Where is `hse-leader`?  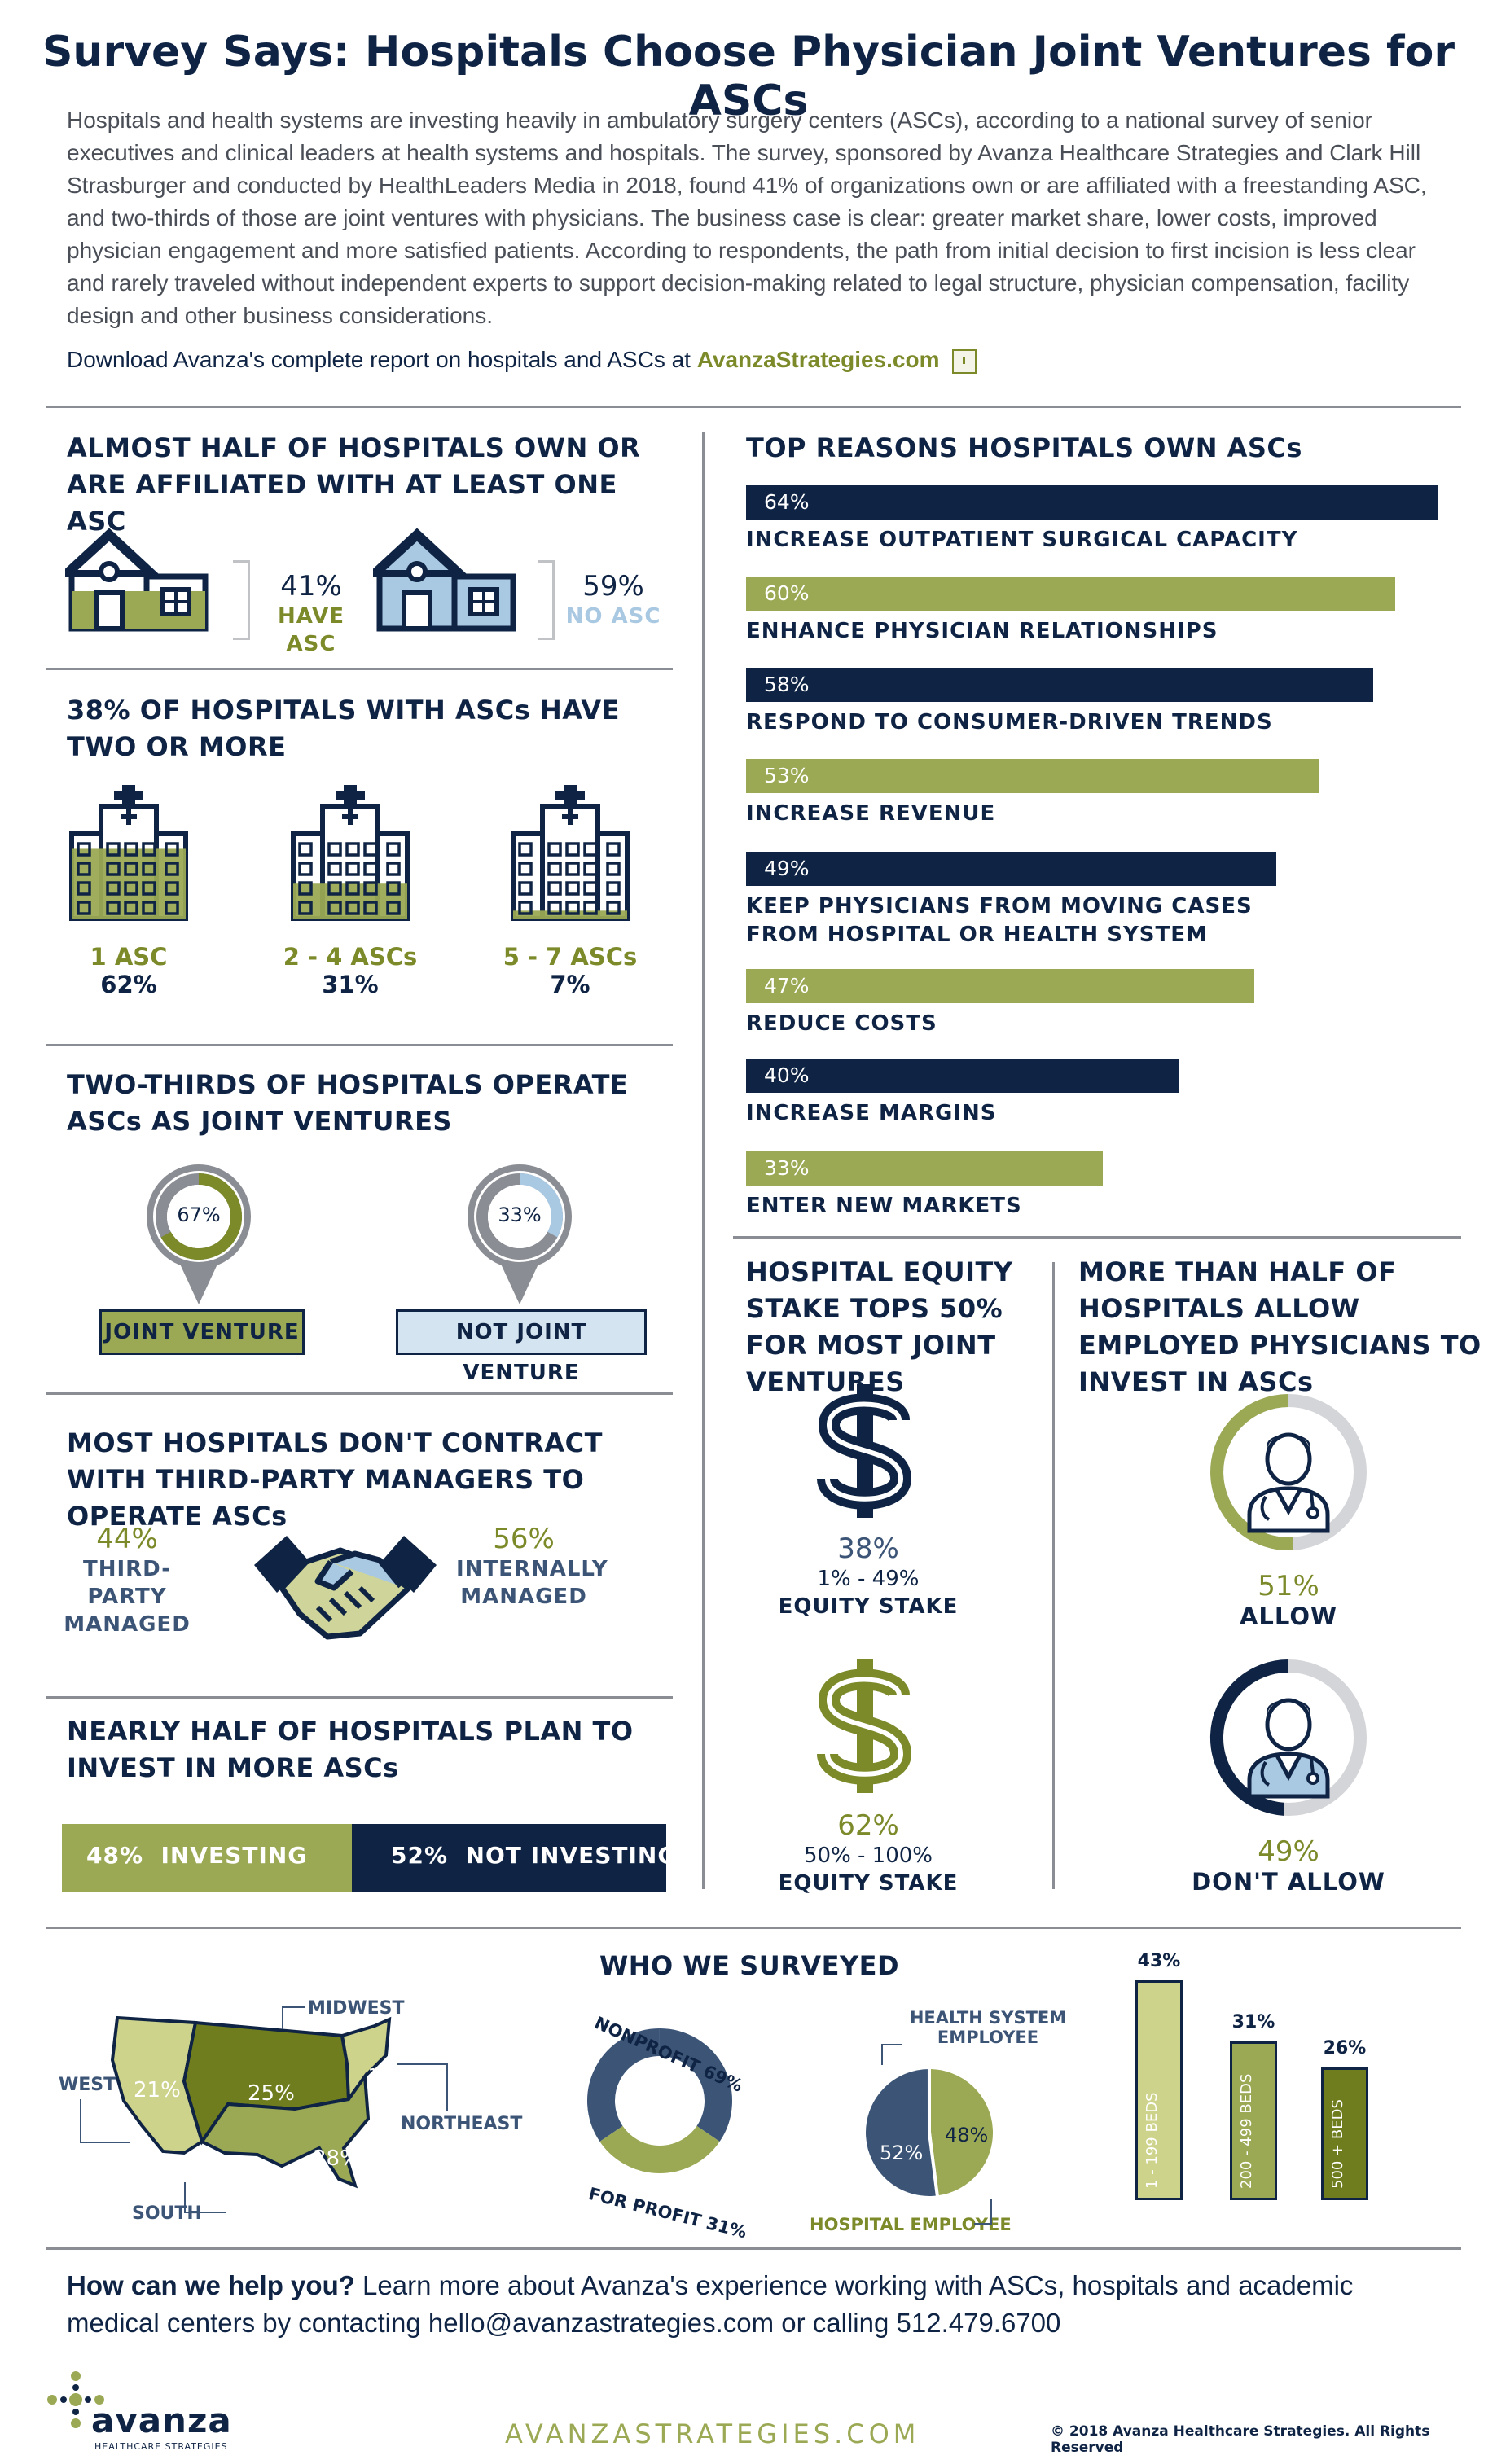
hse-leader is located at coordinates (891, 2054).